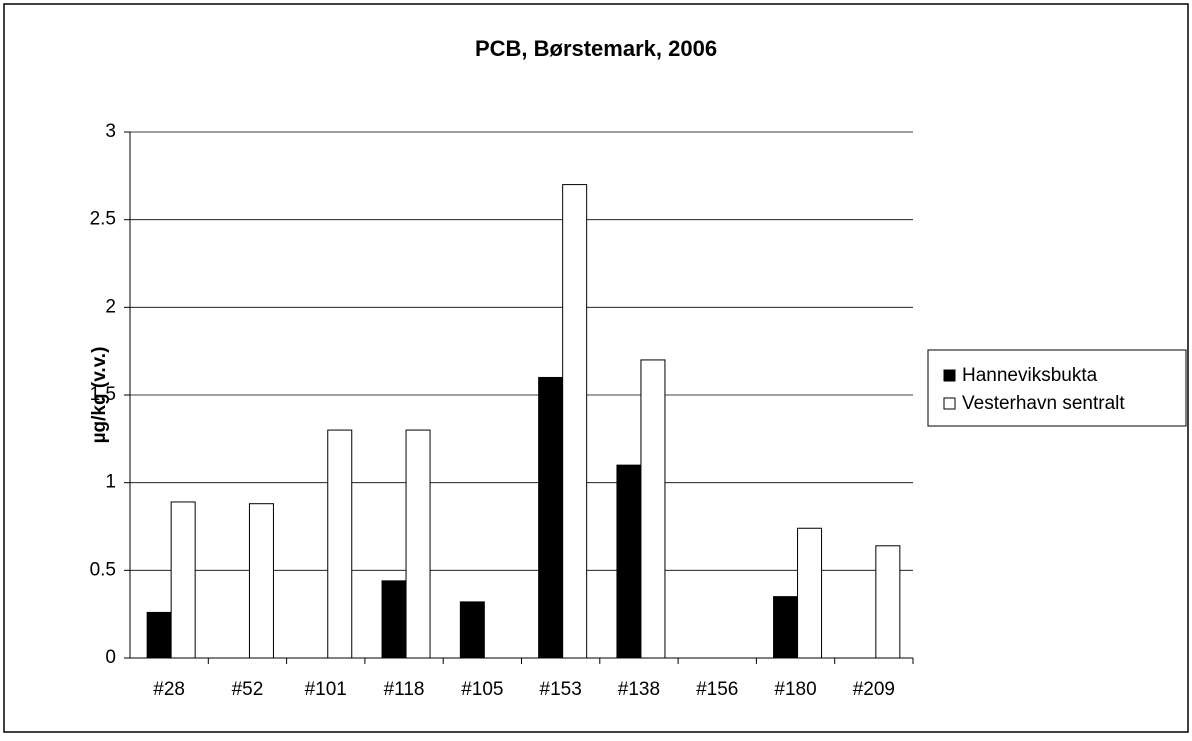  What do you see at coordinates (110, 657) in the screenshot?
I see `y-tick-label: 0` at bounding box center [110, 657].